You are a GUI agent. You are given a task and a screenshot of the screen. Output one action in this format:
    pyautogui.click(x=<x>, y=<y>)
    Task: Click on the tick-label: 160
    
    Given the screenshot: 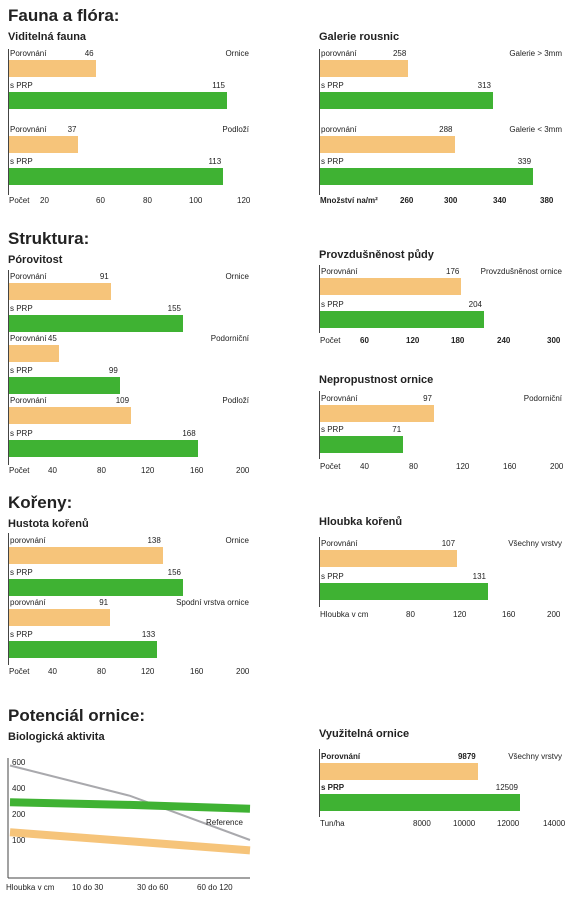 What is the action you would take?
    pyautogui.click(x=510, y=466)
    